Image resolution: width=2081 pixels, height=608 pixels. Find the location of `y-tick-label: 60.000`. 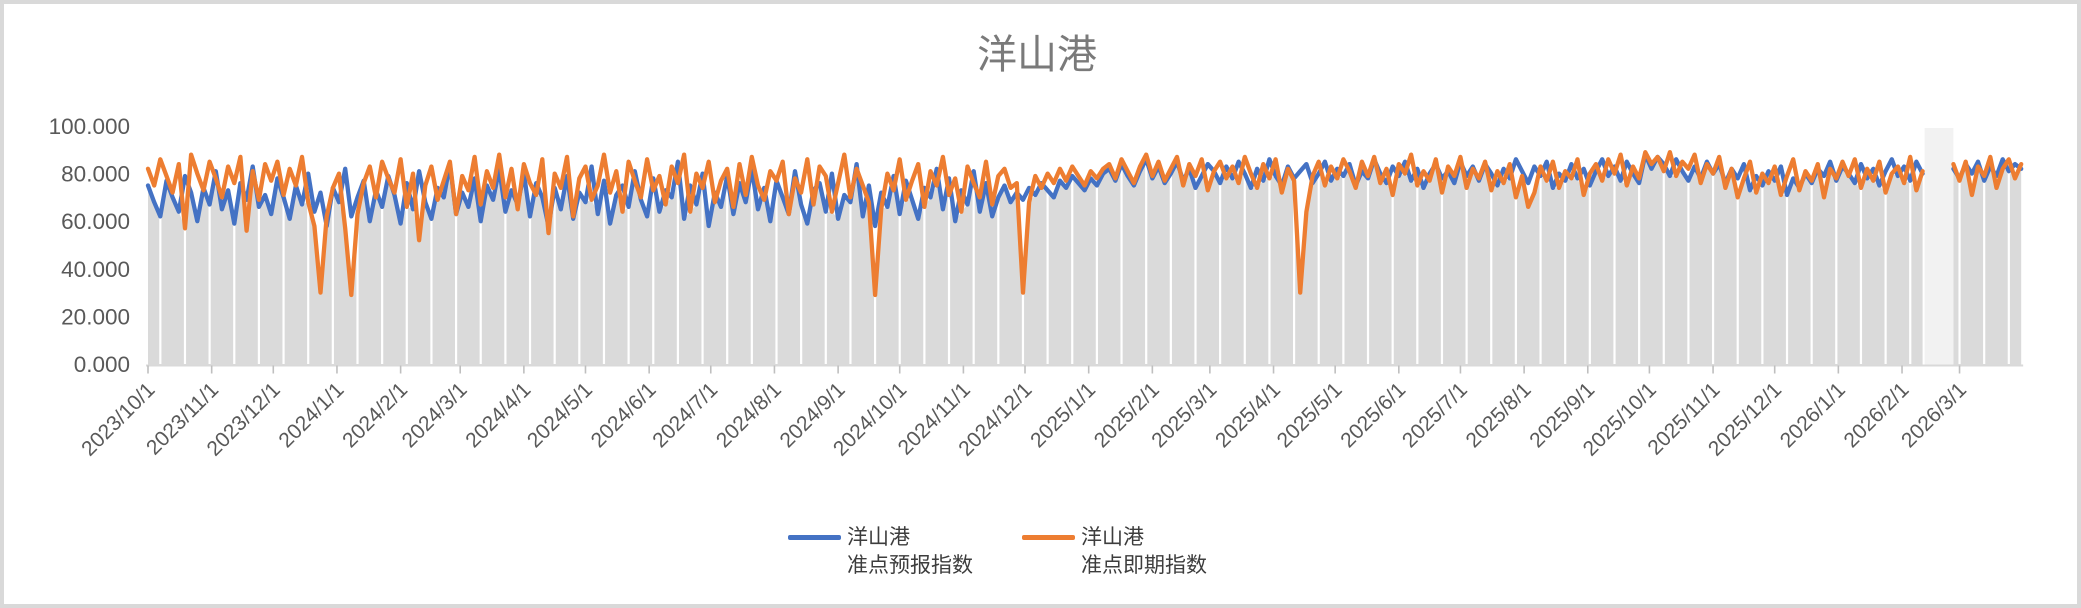

y-tick-label: 60.000 is located at coordinates (95, 221).